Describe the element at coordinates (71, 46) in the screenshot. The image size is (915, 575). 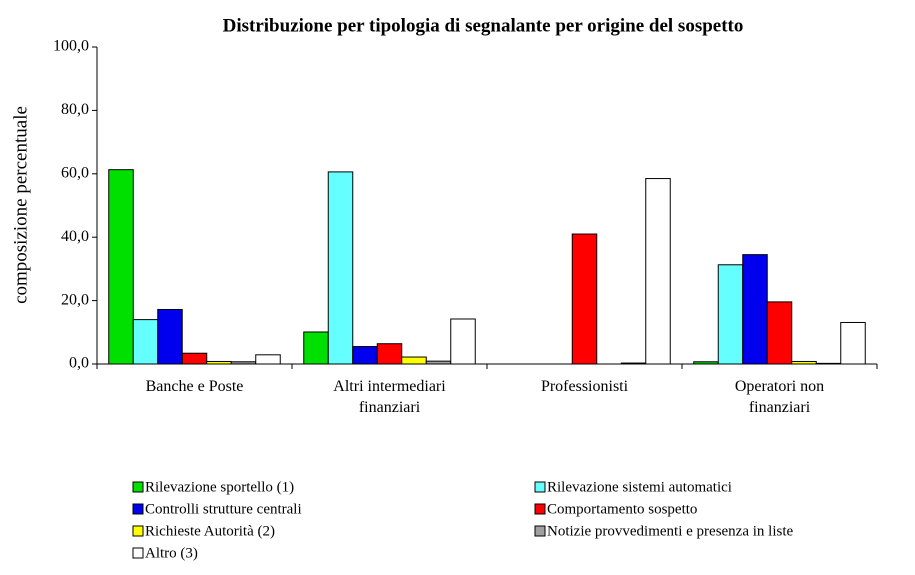
I see `y-tick-label: 100,0` at that location.